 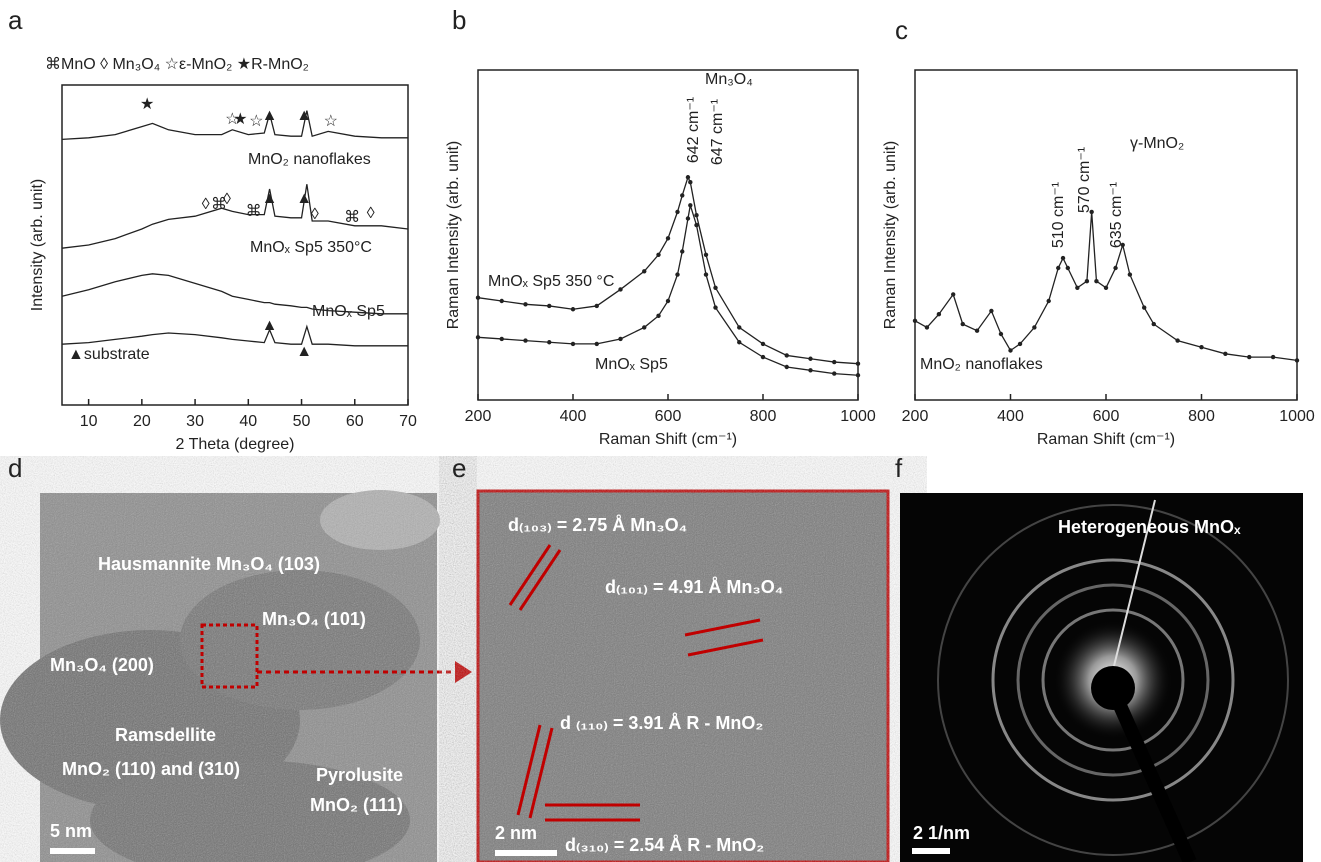 I want to click on x-tick-label: 200, so click(x=478, y=416).